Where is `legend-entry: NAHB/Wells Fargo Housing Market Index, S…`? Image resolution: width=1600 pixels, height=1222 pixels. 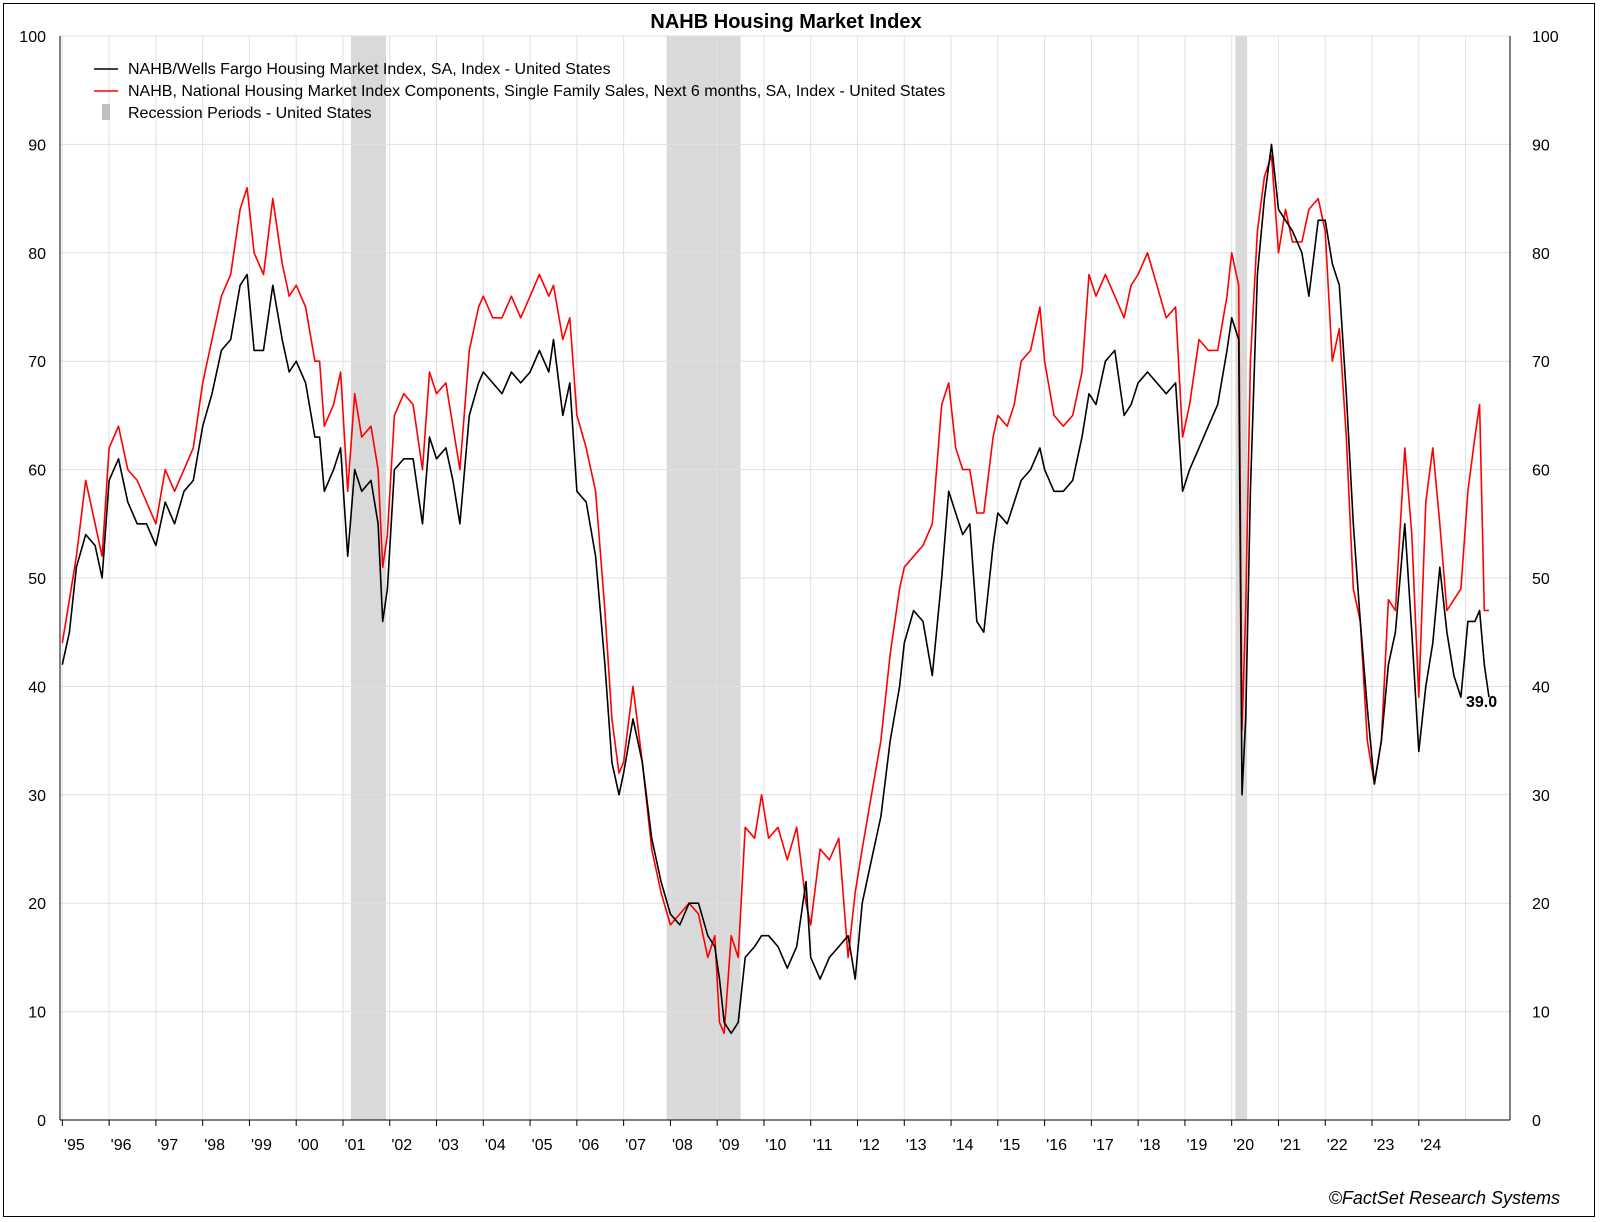 legend-entry: NAHB/Wells Fargo Housing Market Index, S… is located at coordinates (369, 69).